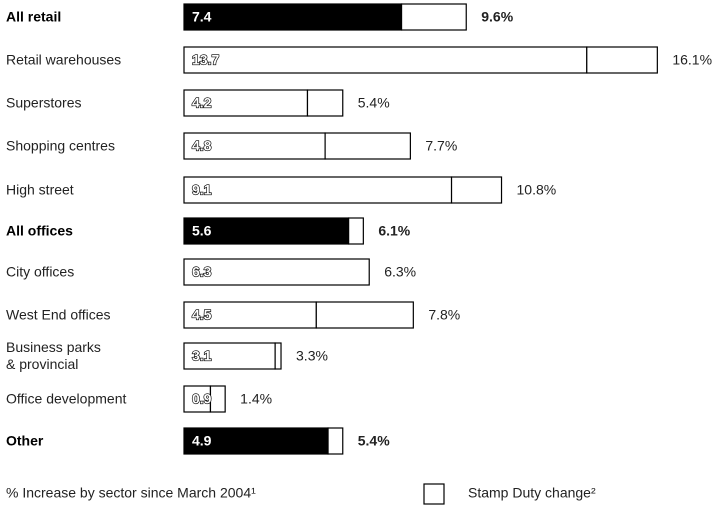 The height and width of the screenshot is (506, 725). I want to click on total-label: 10.8%, so click(537, 190).